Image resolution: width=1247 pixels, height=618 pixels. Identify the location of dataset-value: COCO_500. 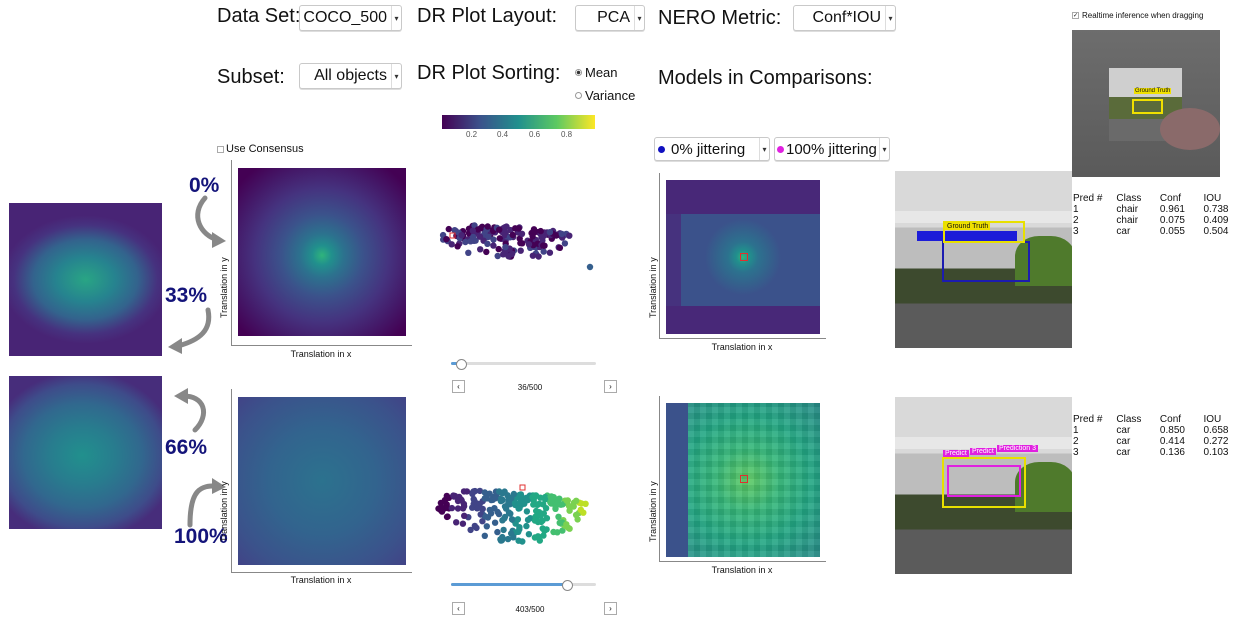
(345, 17).